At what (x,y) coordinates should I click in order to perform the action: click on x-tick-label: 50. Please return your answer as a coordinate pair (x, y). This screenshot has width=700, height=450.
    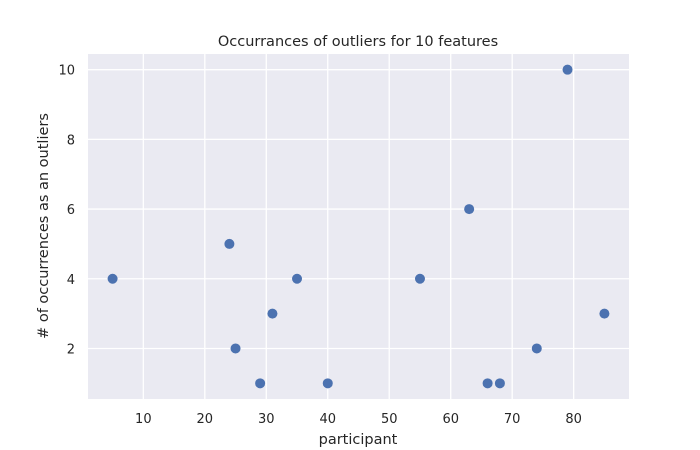
    Looking at the image, I should click on (389, 419).